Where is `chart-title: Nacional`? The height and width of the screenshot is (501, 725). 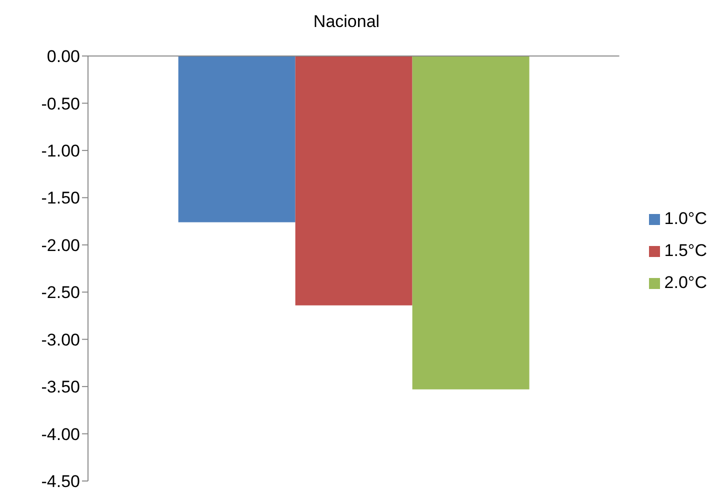
chart-title: Nacional is located at coordinates (346, 22).